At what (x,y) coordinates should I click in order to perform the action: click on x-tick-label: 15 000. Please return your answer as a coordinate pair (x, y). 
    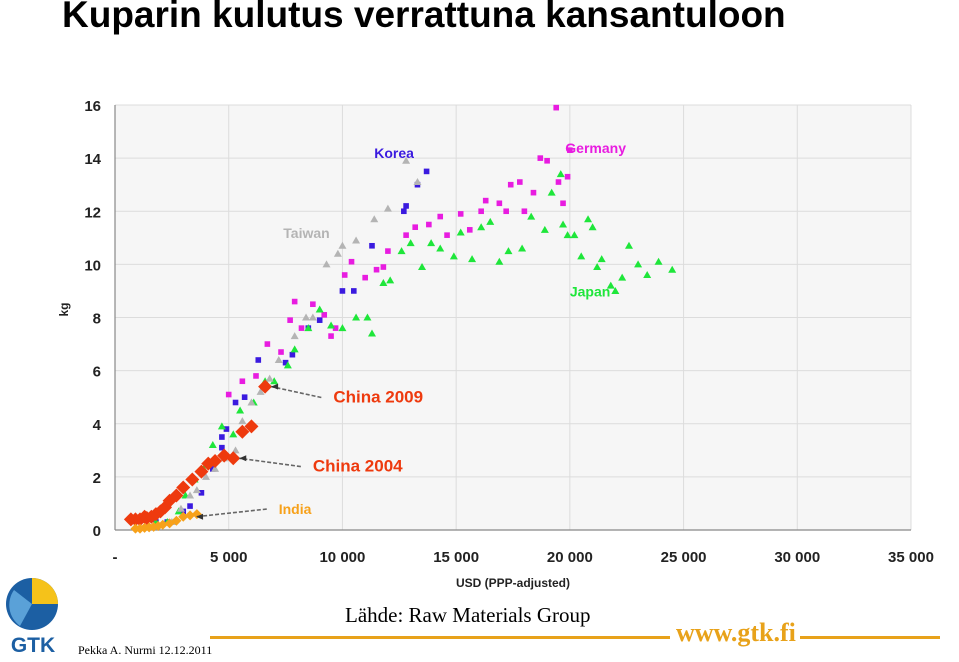
    Looking at the image, I should click on (456, 557).